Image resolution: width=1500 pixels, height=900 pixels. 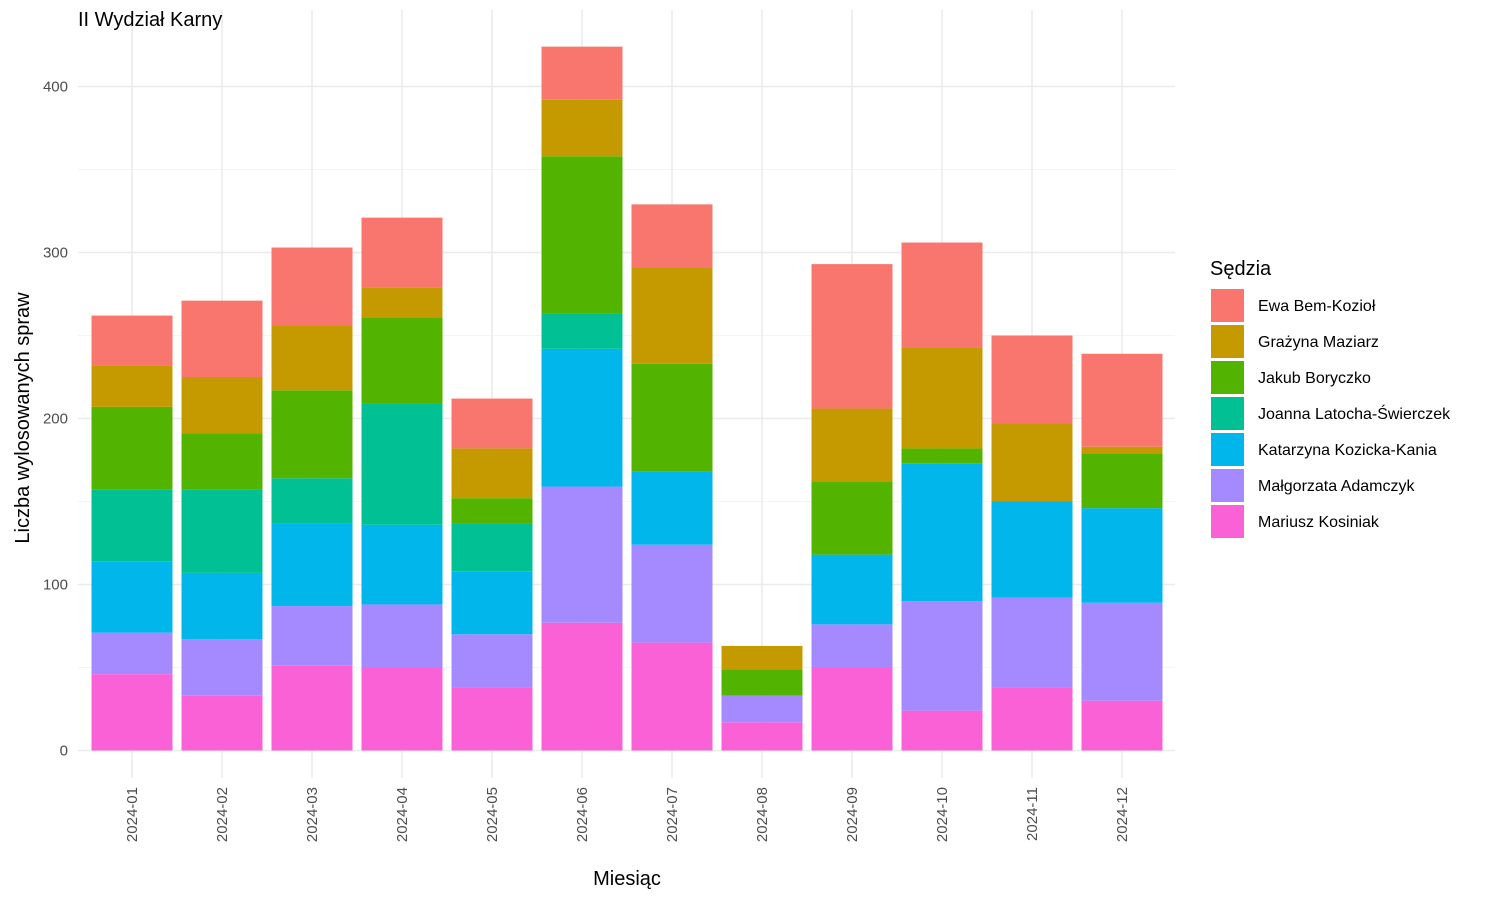 I want to click on legend-label: Joanna Latocha-Świerczek, so click(x=1354, y=413).